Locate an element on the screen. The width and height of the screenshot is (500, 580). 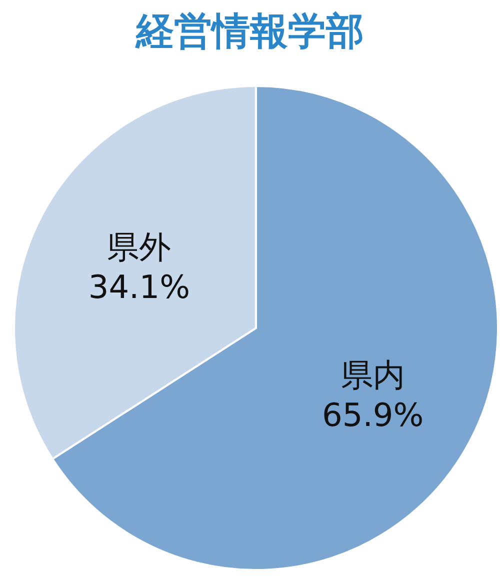
data-label: 65.9% is located at coordinates (373, 415).